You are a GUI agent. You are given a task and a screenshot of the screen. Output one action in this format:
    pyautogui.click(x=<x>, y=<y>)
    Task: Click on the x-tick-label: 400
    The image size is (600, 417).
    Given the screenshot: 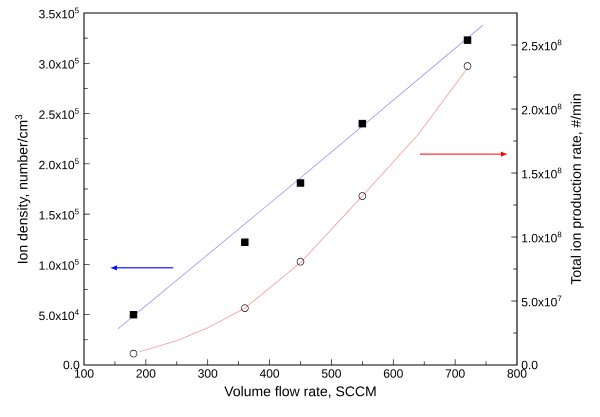 What is the action you would take?
    pyautogui.click(x=270, y=373)
    